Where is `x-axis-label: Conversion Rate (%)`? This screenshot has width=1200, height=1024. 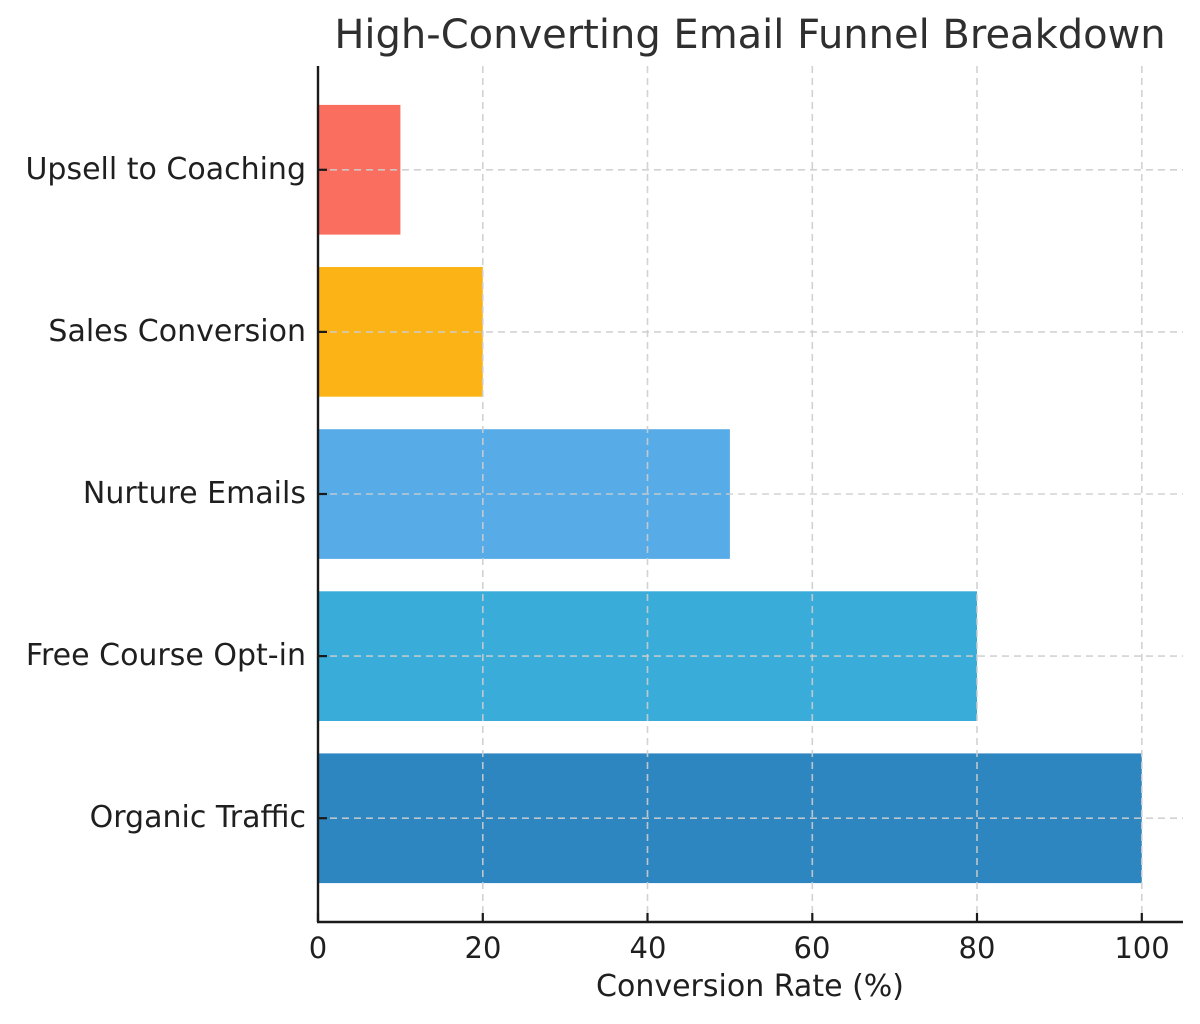
x-axis-label: Conversion Rate (%) is located at coordinates (750, 986).